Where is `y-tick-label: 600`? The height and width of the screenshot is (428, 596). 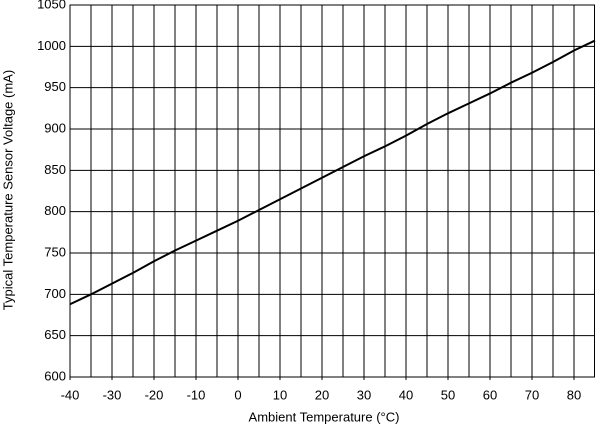 y-tick-label: 600 is located at coordinates (55, 375).